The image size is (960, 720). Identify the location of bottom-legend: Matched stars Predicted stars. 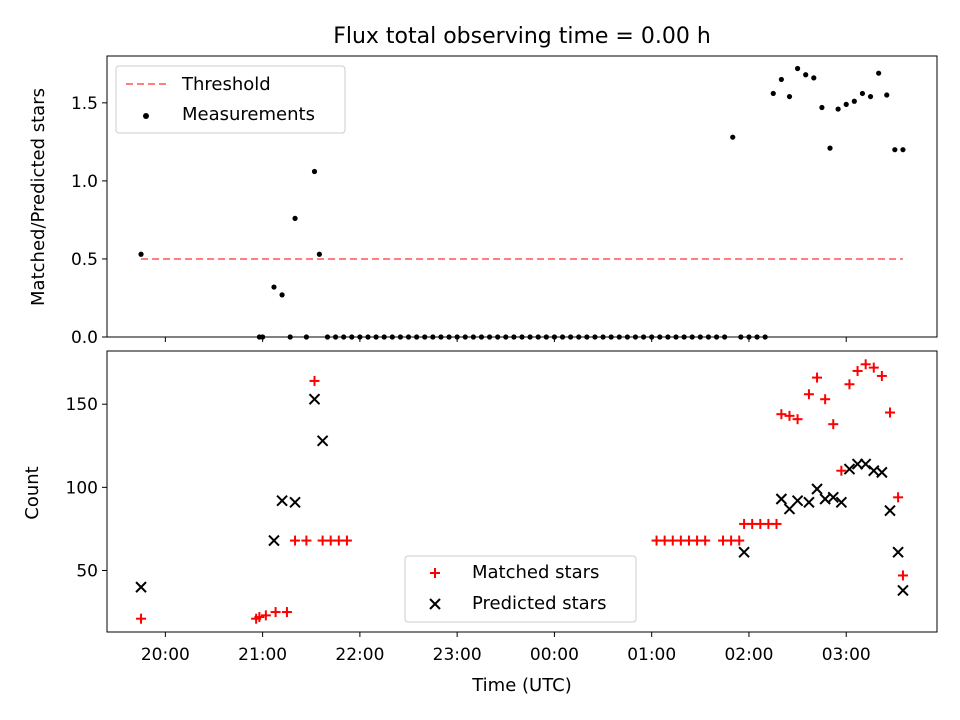
(520, 589).